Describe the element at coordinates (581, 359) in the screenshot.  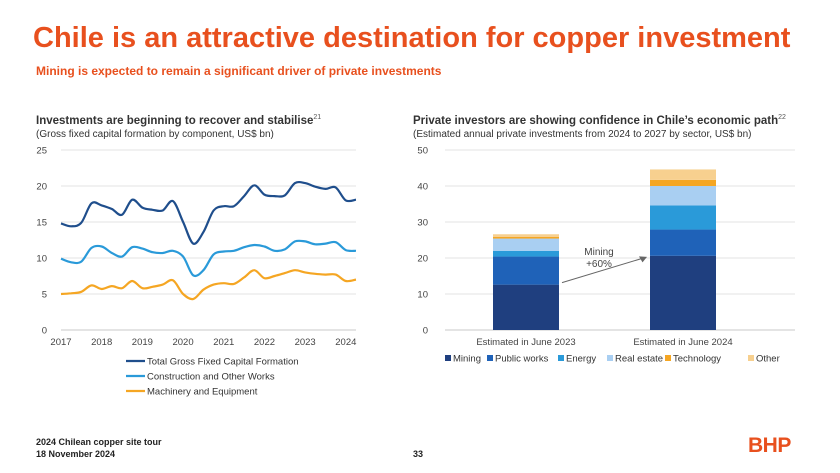
I see `legend-label: Energy` at that location.